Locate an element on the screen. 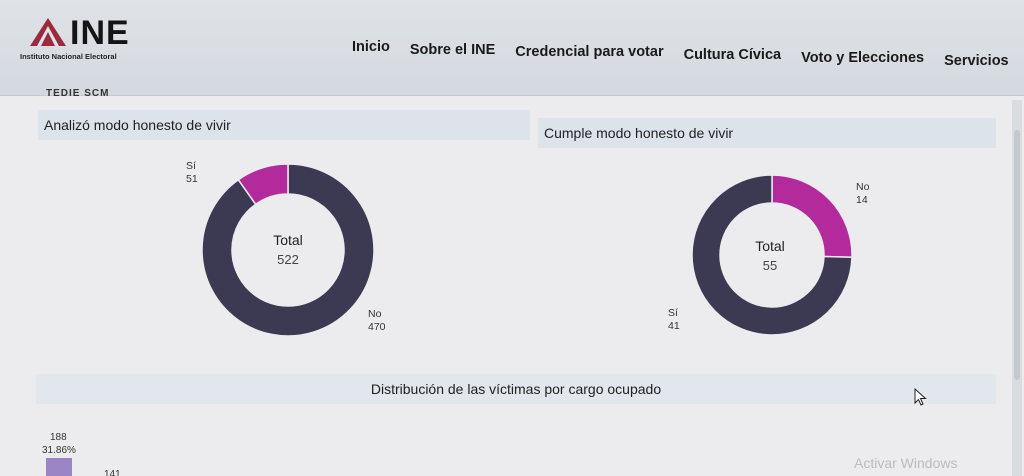 The width and height of the screenshot is (1024, 476). right-label-si-name: Sí is located at coordinates (673, 313).